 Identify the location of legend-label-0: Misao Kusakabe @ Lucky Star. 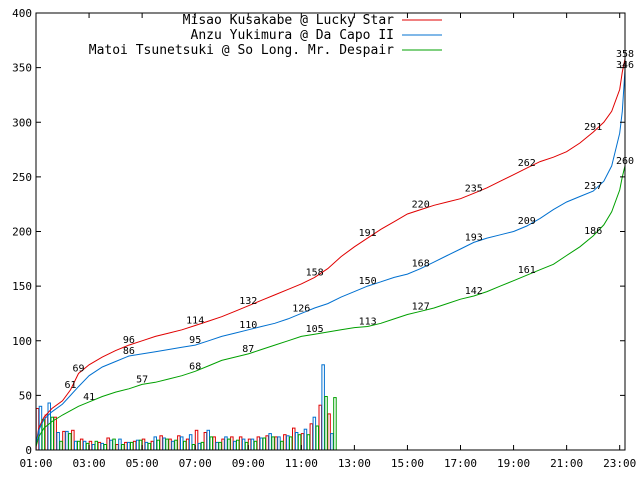
(288, 20).